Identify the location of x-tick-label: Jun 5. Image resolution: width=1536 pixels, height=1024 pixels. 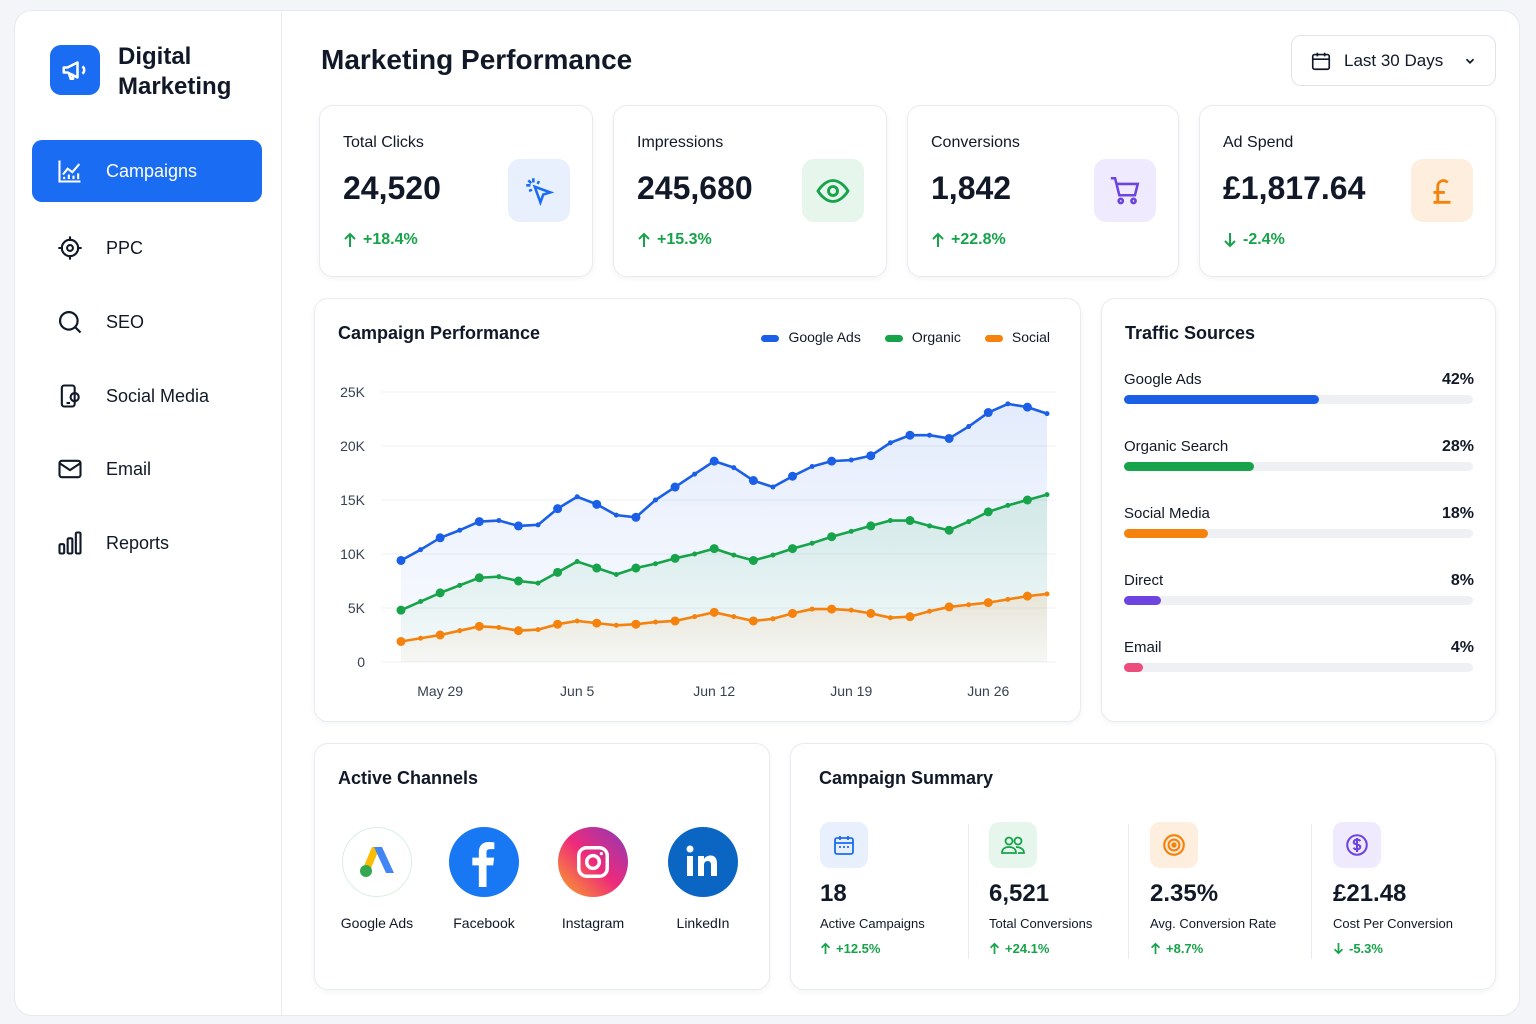
(577, 691).